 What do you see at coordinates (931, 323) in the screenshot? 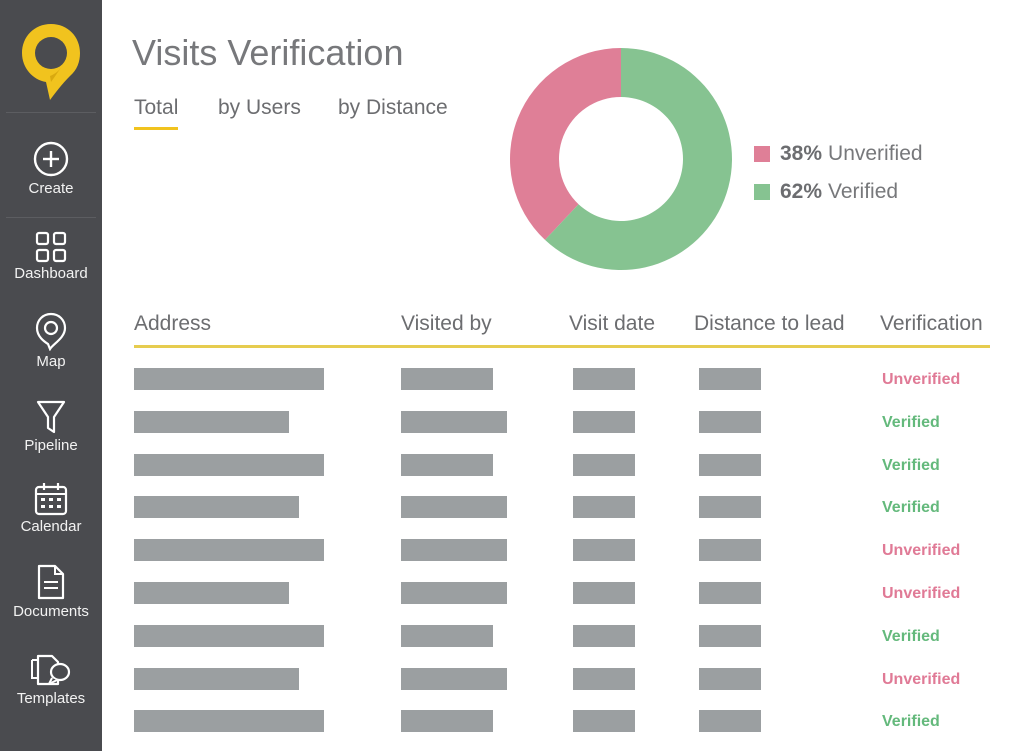
I see `column-header-verification: Verification` at bounding box center [931, 323].